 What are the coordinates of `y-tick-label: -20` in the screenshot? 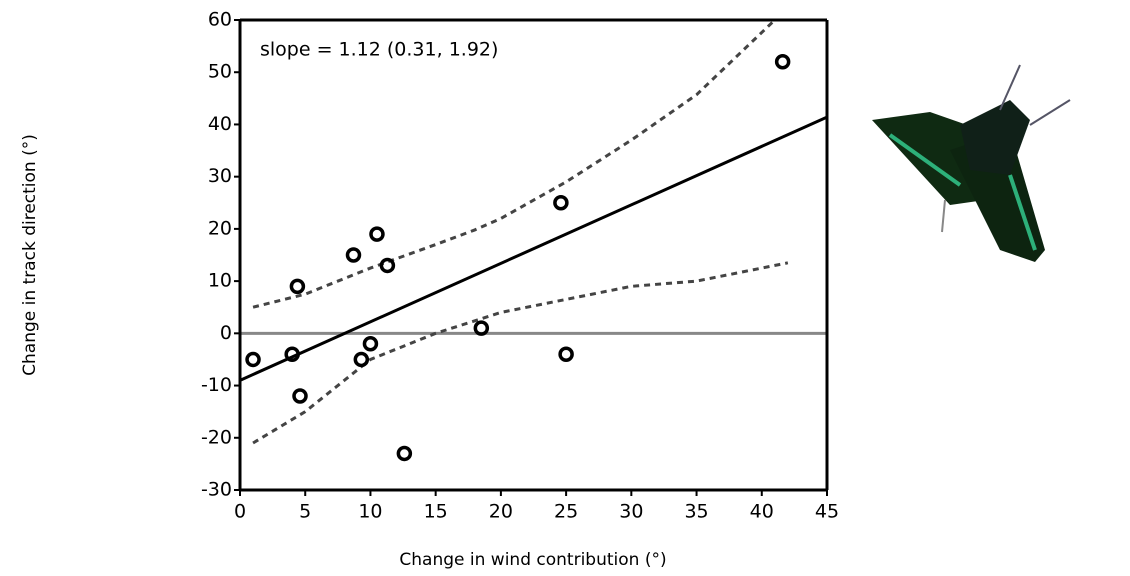 It's located at (216, 437).